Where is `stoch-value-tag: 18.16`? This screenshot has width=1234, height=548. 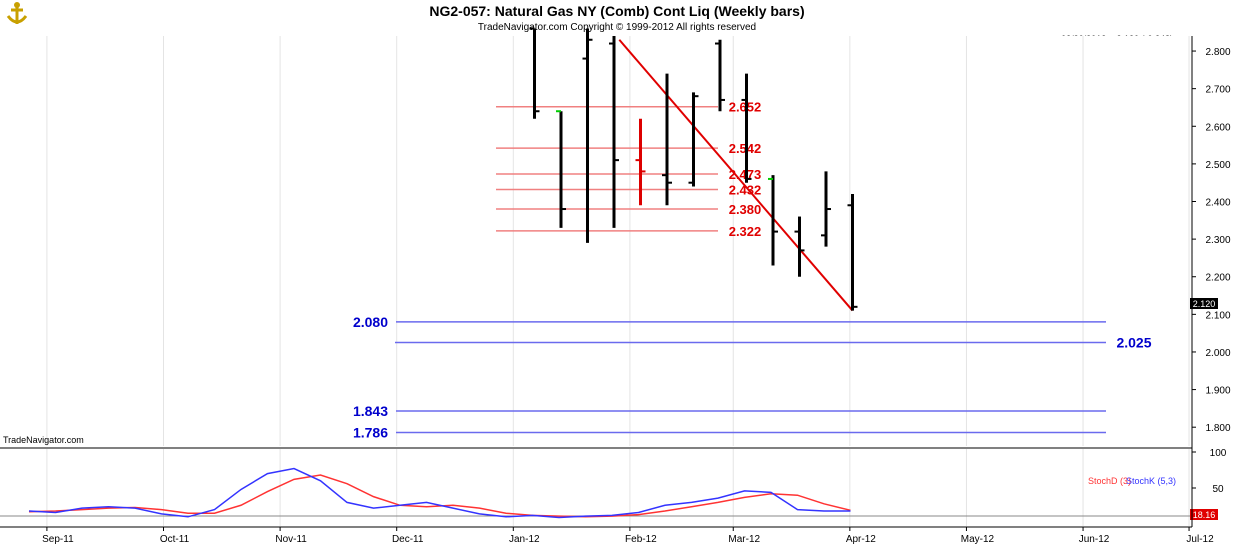 stoch-value-tag: 18.16 is located at coordinates (1204, 514).